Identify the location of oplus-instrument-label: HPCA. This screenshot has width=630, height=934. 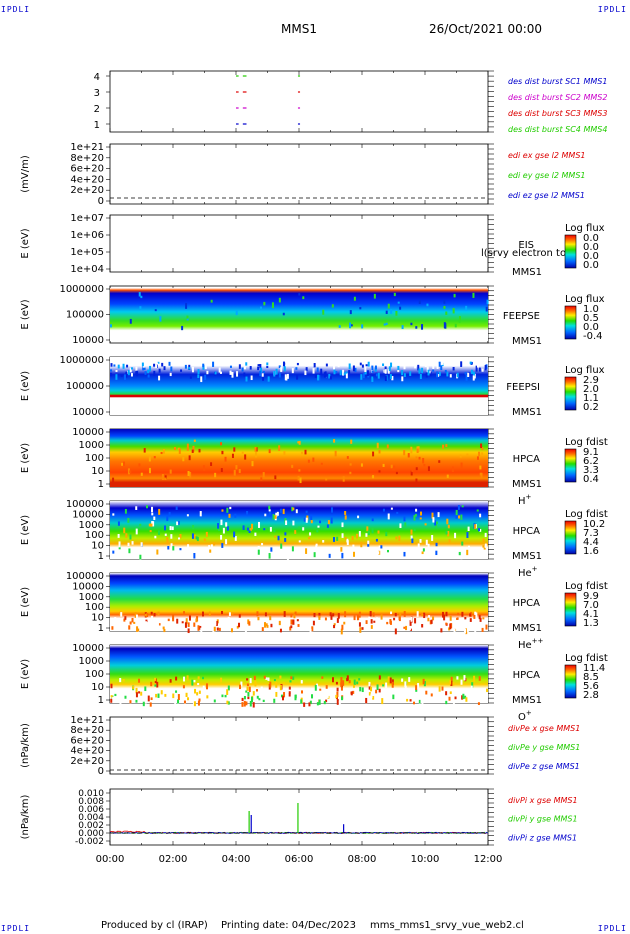
(527, 675).